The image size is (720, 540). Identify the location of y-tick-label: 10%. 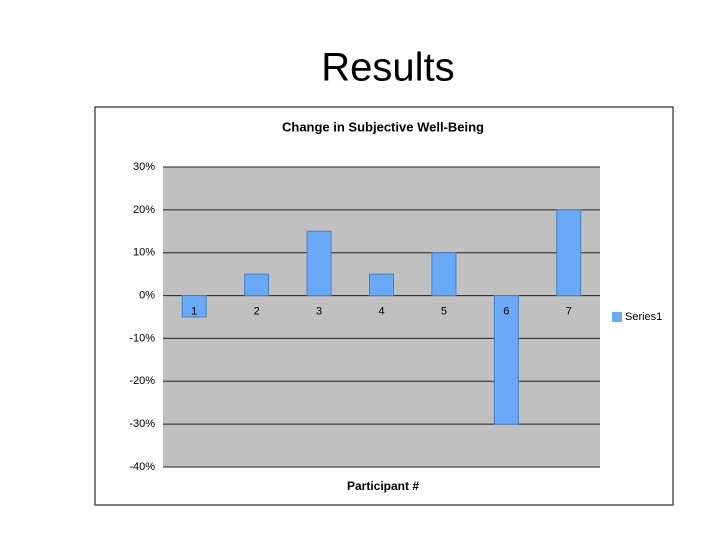
(144, 253).